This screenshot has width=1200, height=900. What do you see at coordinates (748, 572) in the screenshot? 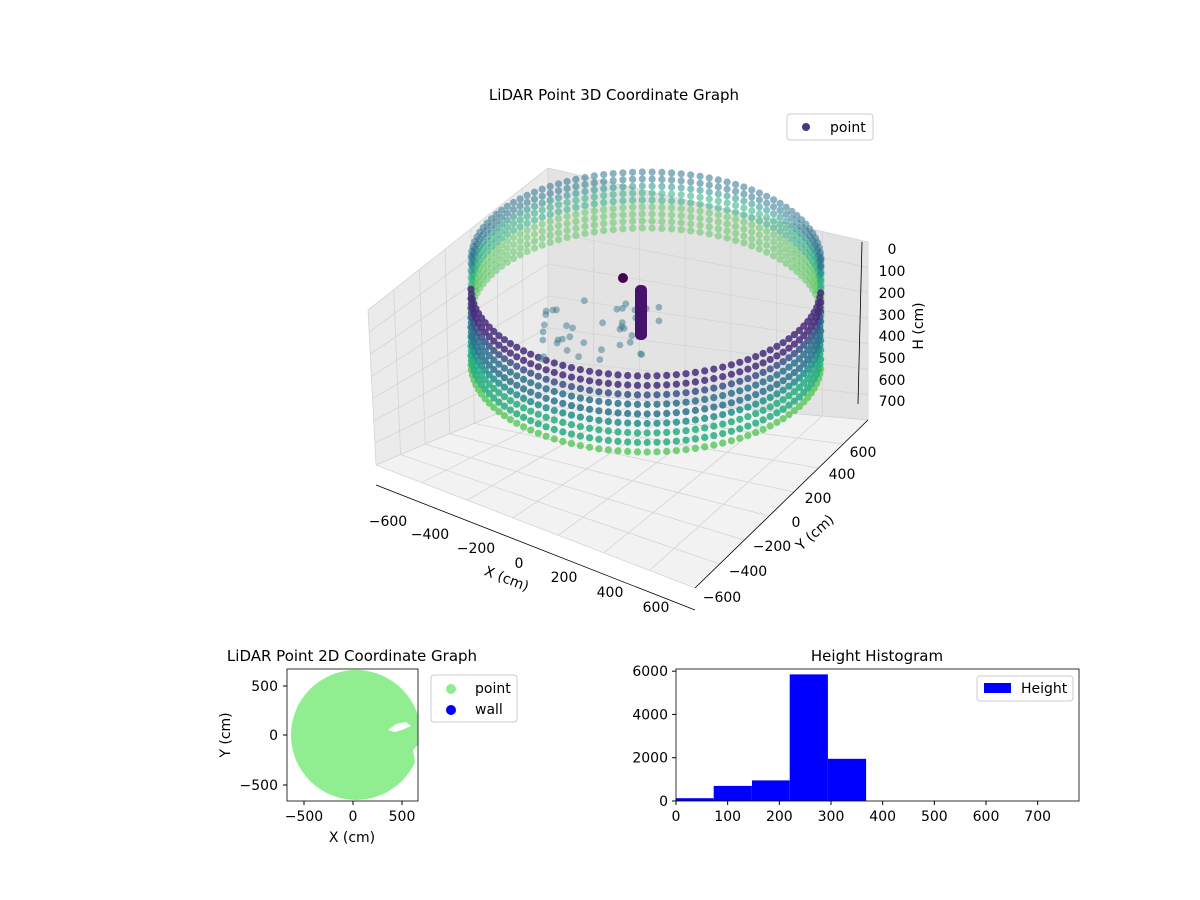
I see `y-tick-label: −400` at bounding box center [748, 572].